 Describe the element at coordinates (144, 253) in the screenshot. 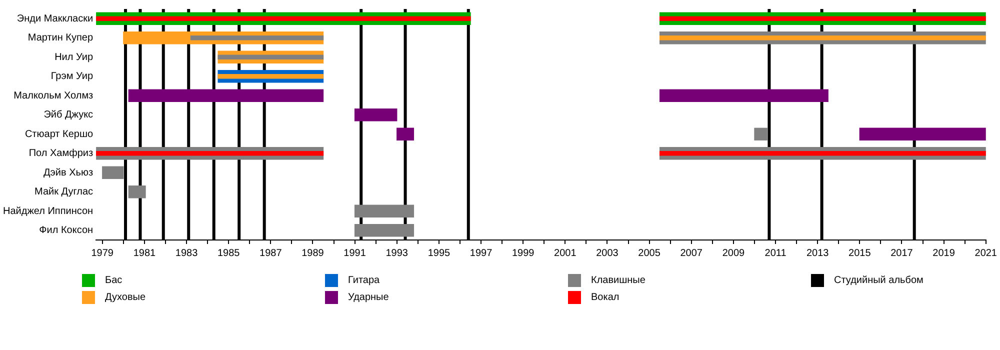

I see `x-tick-label: 1981` at that location.